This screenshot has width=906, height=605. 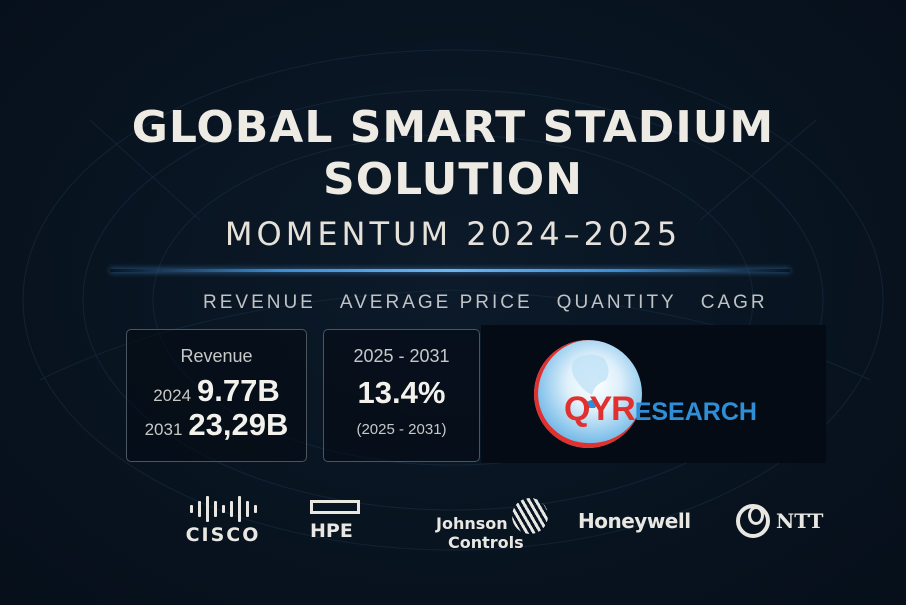 I want to click on page-title-line2: SOLUTION, so click(x=453, y=179).